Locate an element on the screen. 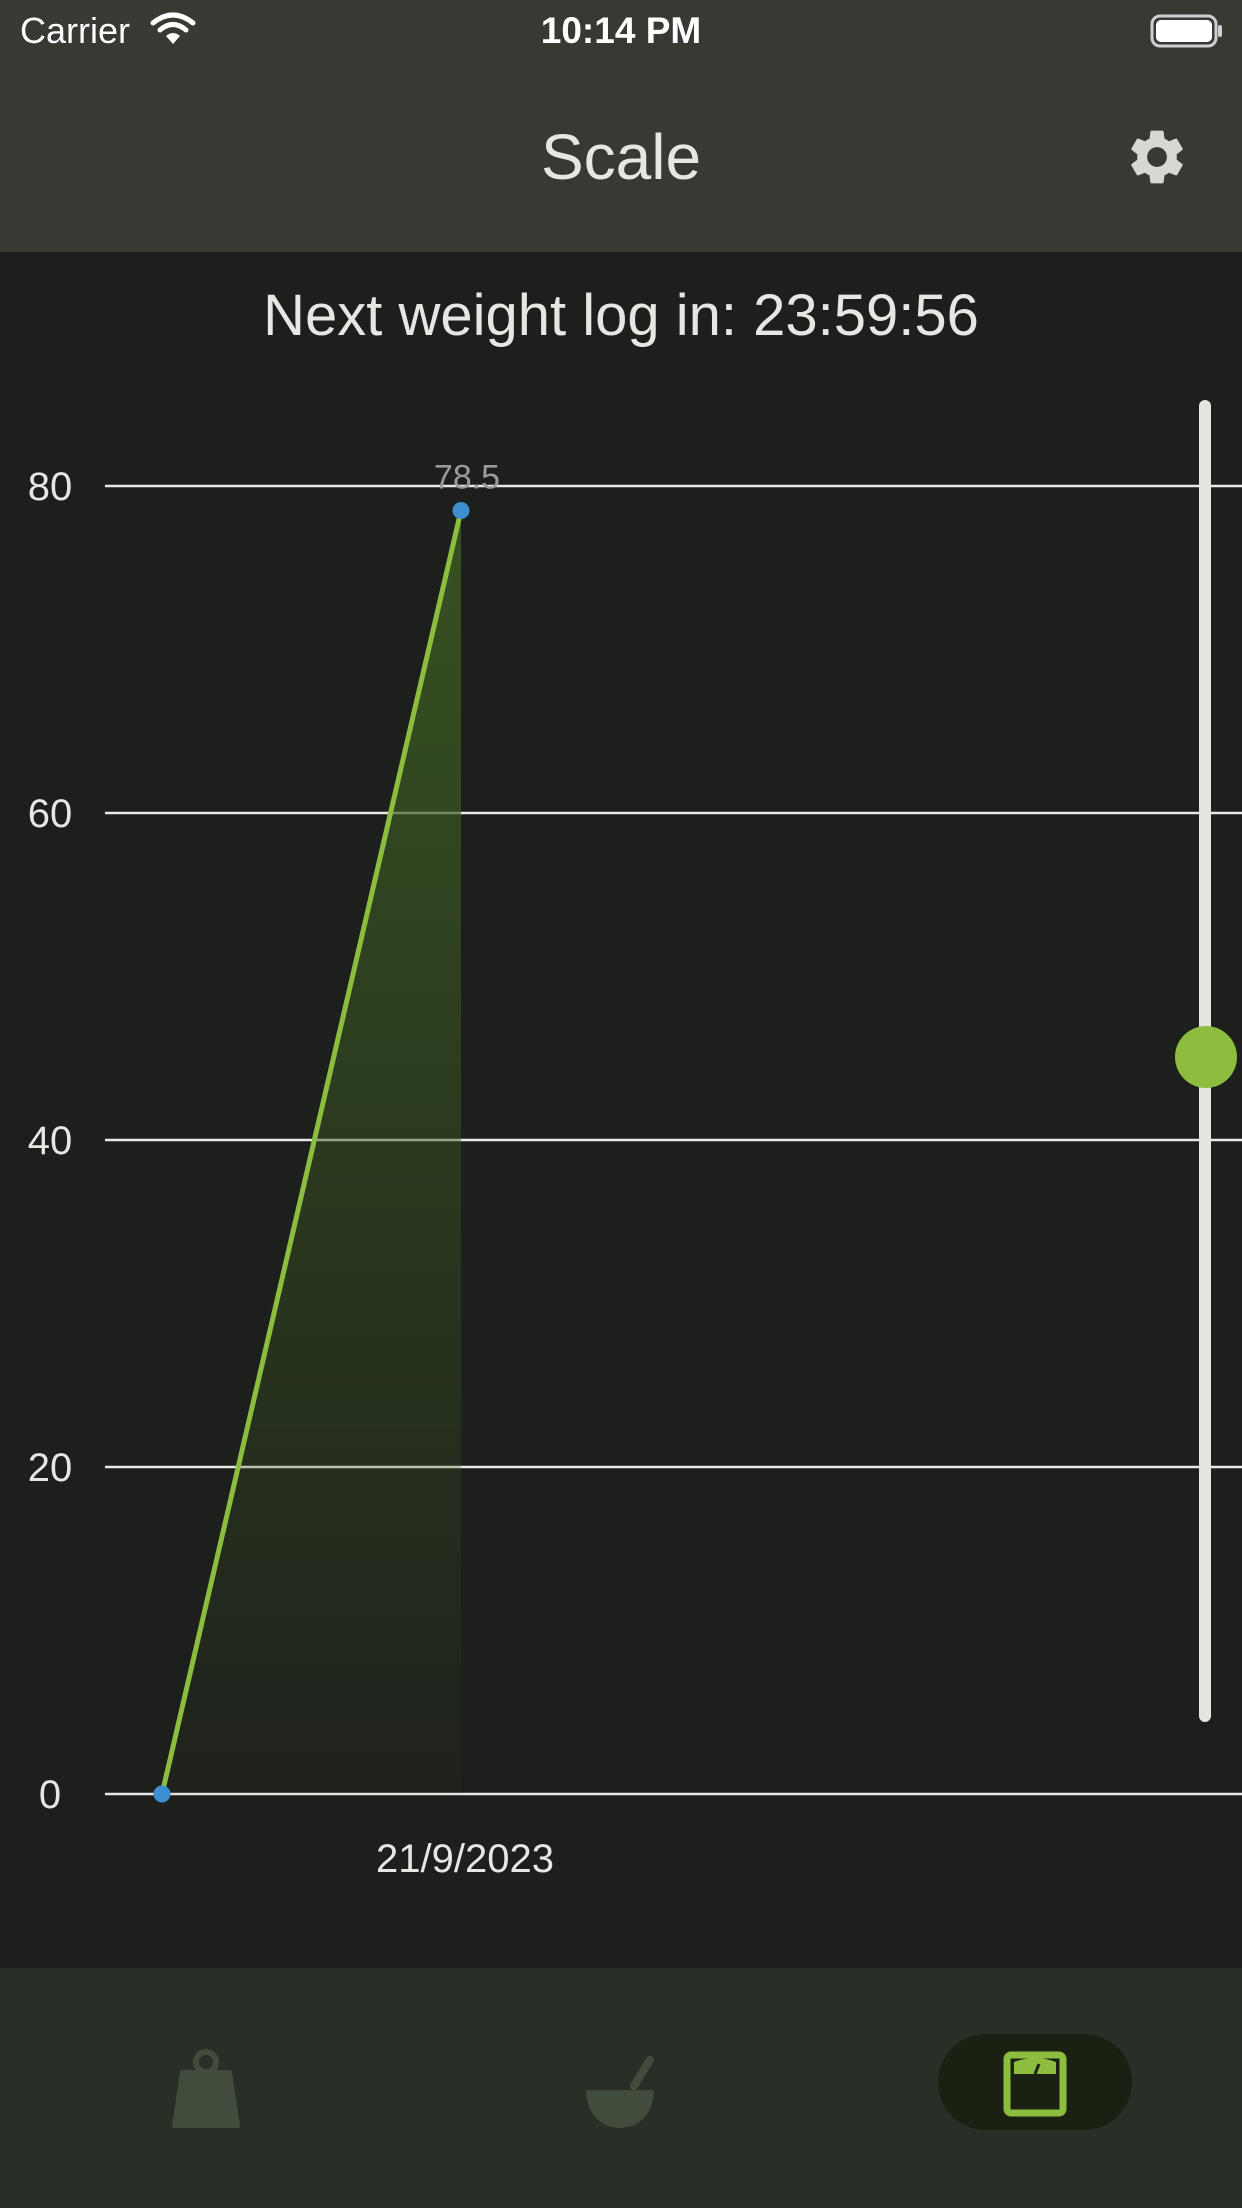  series-area-fill is located at coordinates (311, 1152).